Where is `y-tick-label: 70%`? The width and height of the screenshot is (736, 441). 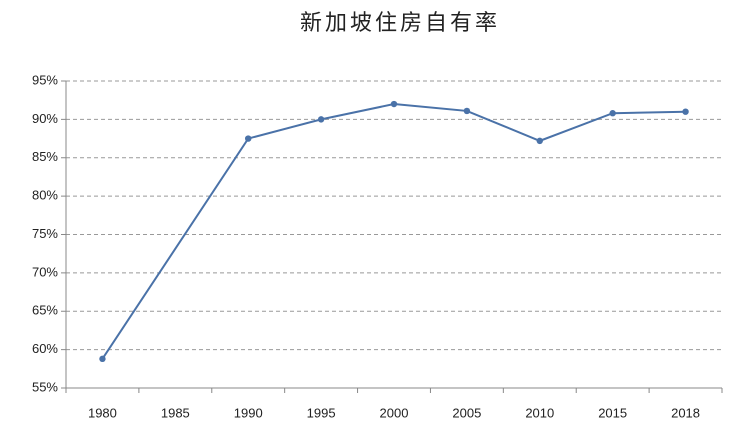 y-tick-label: 70% is located at coordinates (45, 271).